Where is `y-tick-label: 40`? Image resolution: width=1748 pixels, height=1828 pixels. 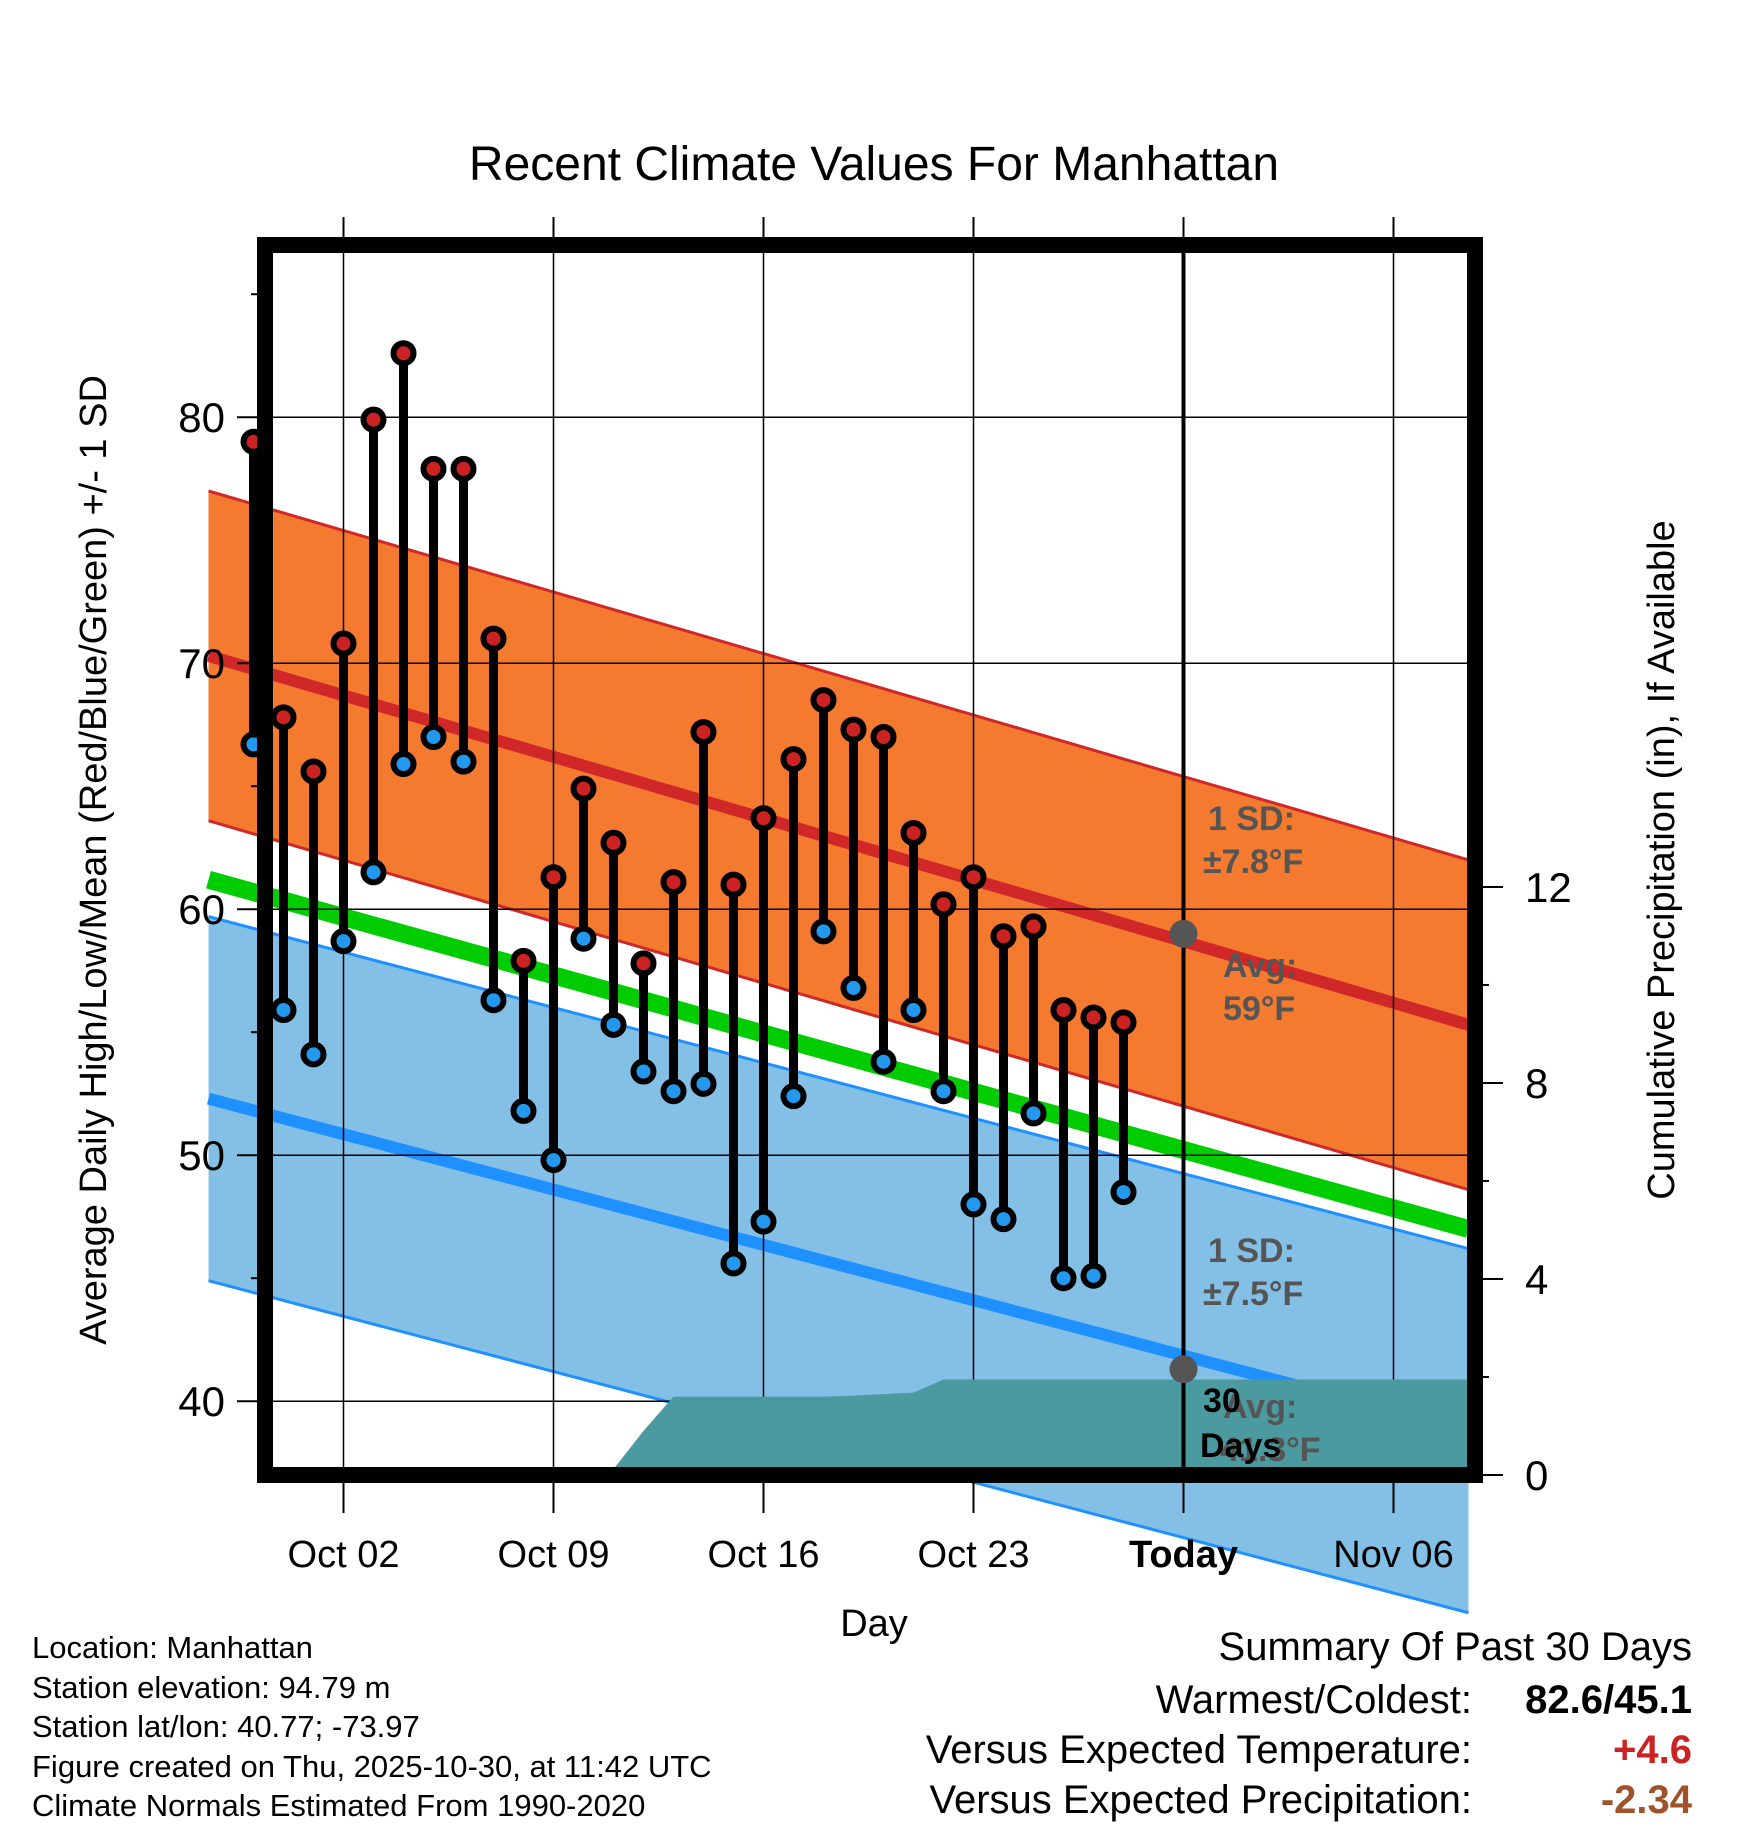
y-tick-label: 40 is located at coordinates (201, 1401).